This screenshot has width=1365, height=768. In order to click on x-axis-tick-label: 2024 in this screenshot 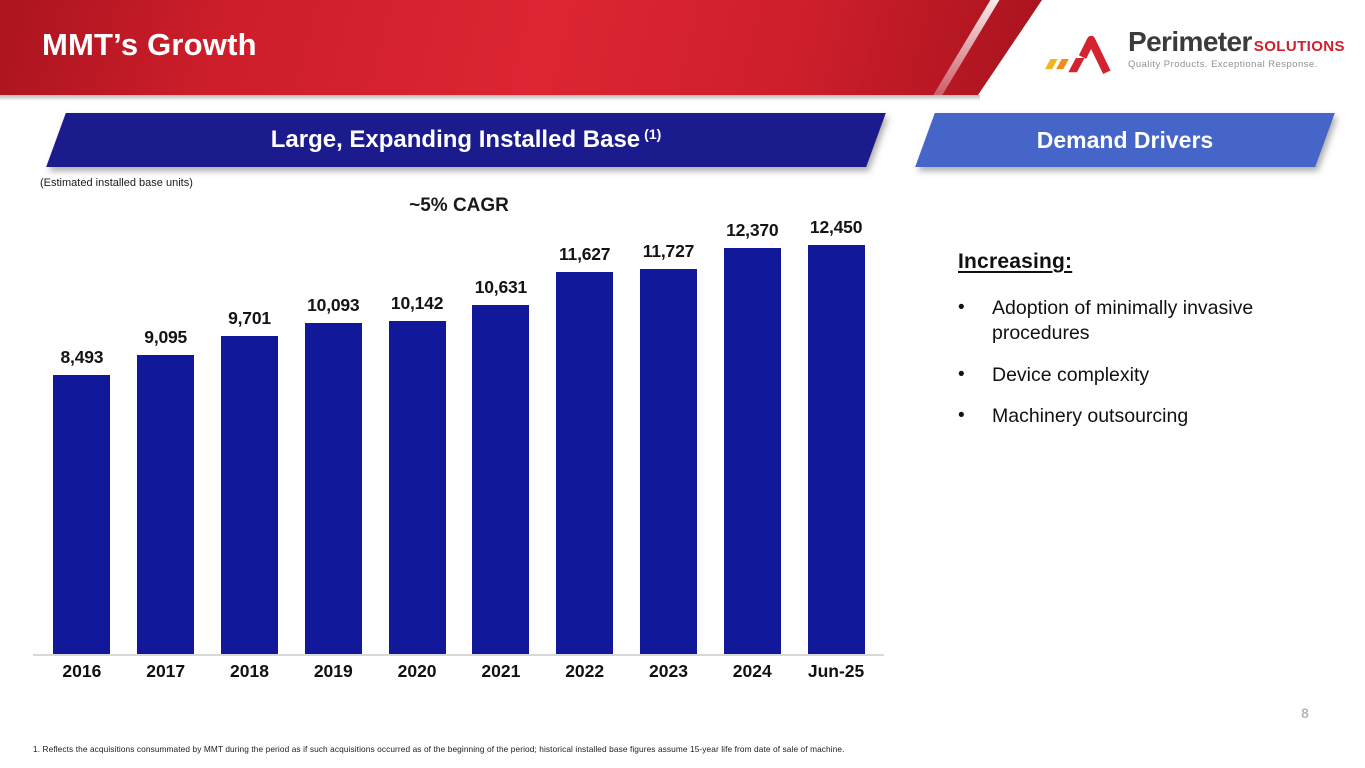, I will do `click(752, 671)`.